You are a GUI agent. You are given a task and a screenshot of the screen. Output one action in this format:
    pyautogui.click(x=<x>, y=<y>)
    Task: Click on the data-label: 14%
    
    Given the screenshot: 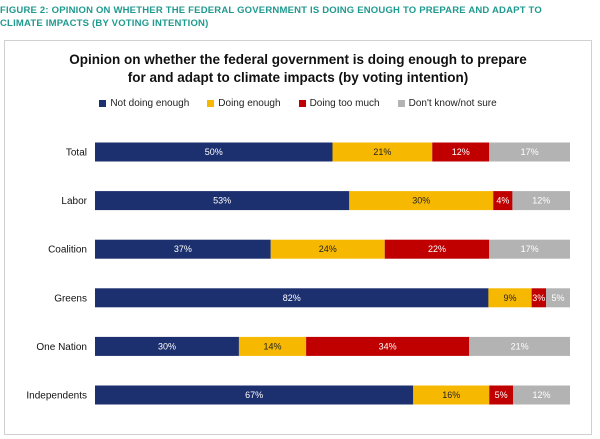 What is the action you would take?
    pyautogui.click(x=273, y=346)
    